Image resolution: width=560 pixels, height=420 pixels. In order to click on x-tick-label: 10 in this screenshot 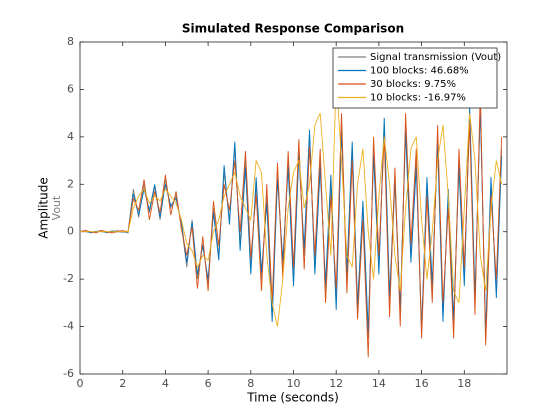, I will do `click(294, 383)`.